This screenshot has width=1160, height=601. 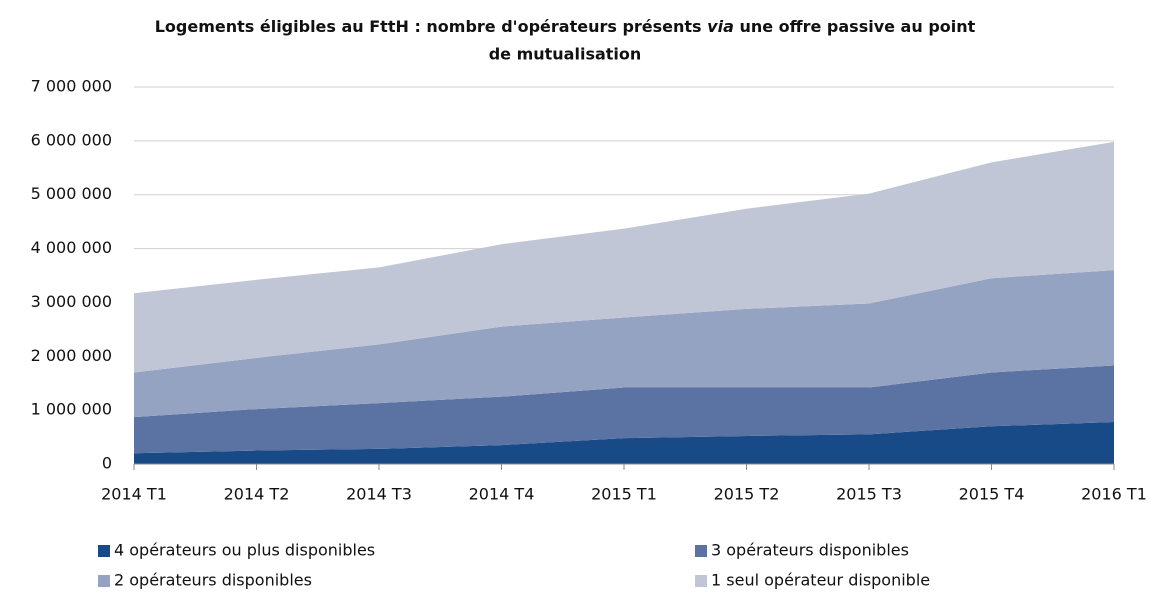 I want to click on legend-label: 3 opérateurs disponibles, so click(x=810, y=550).